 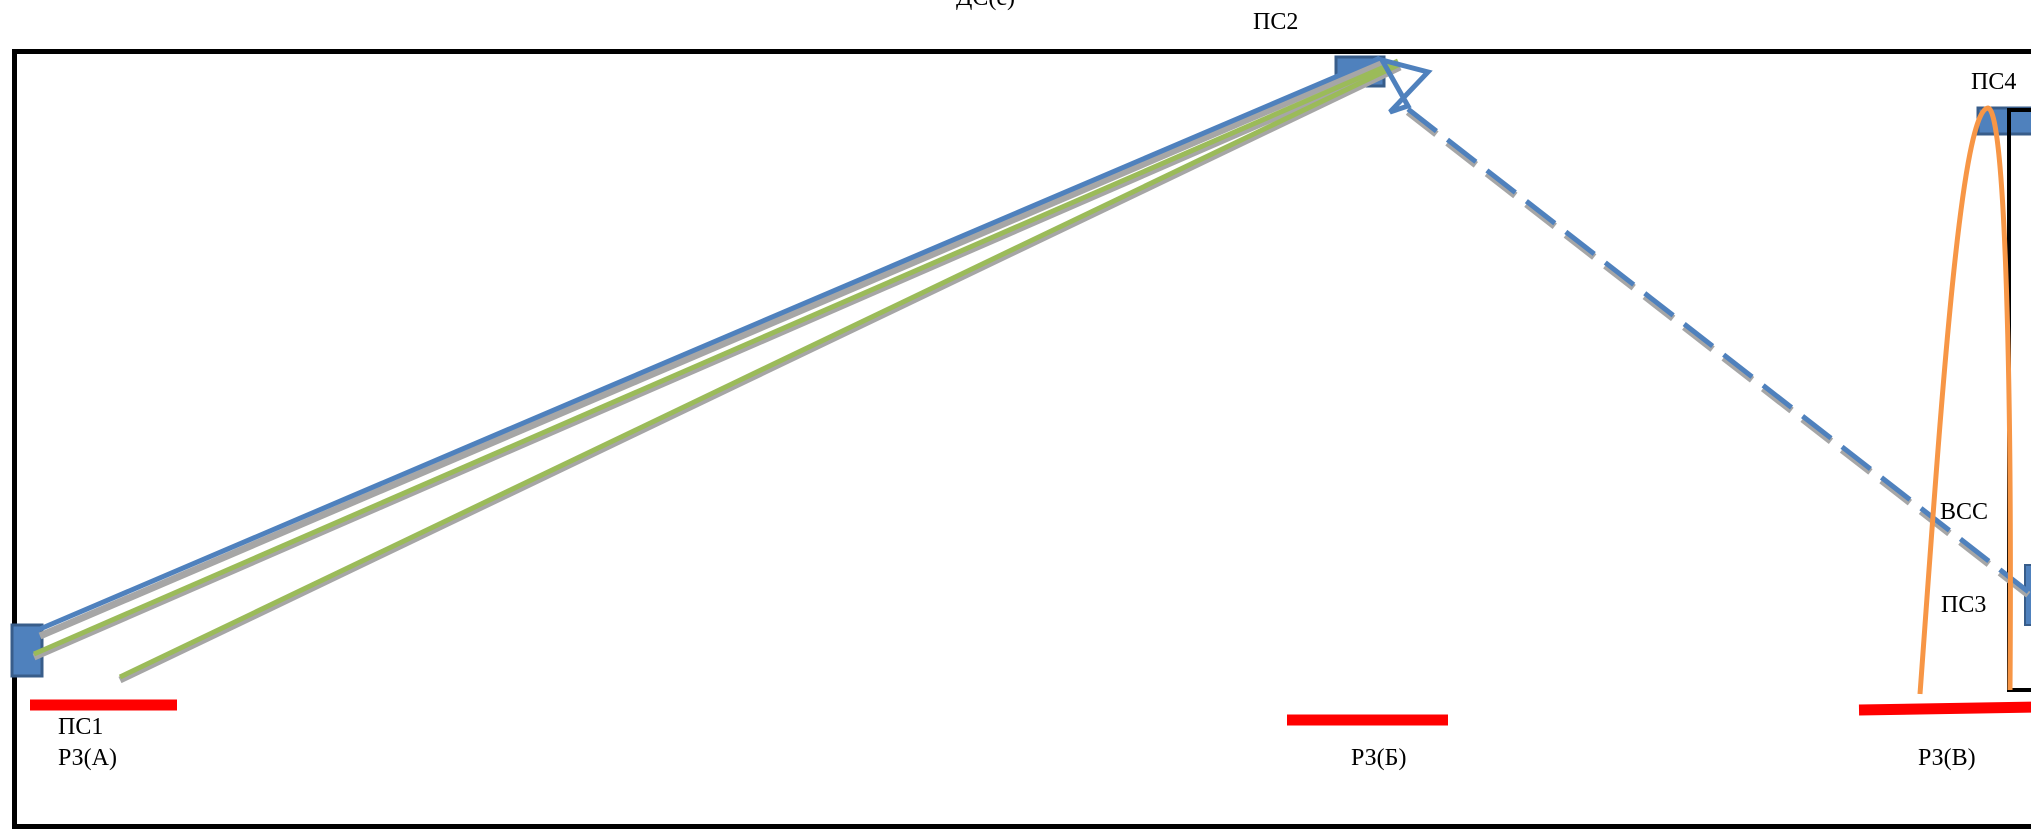 I want to click on label-top-cut: ДС(с), so click(x=985, y=5).